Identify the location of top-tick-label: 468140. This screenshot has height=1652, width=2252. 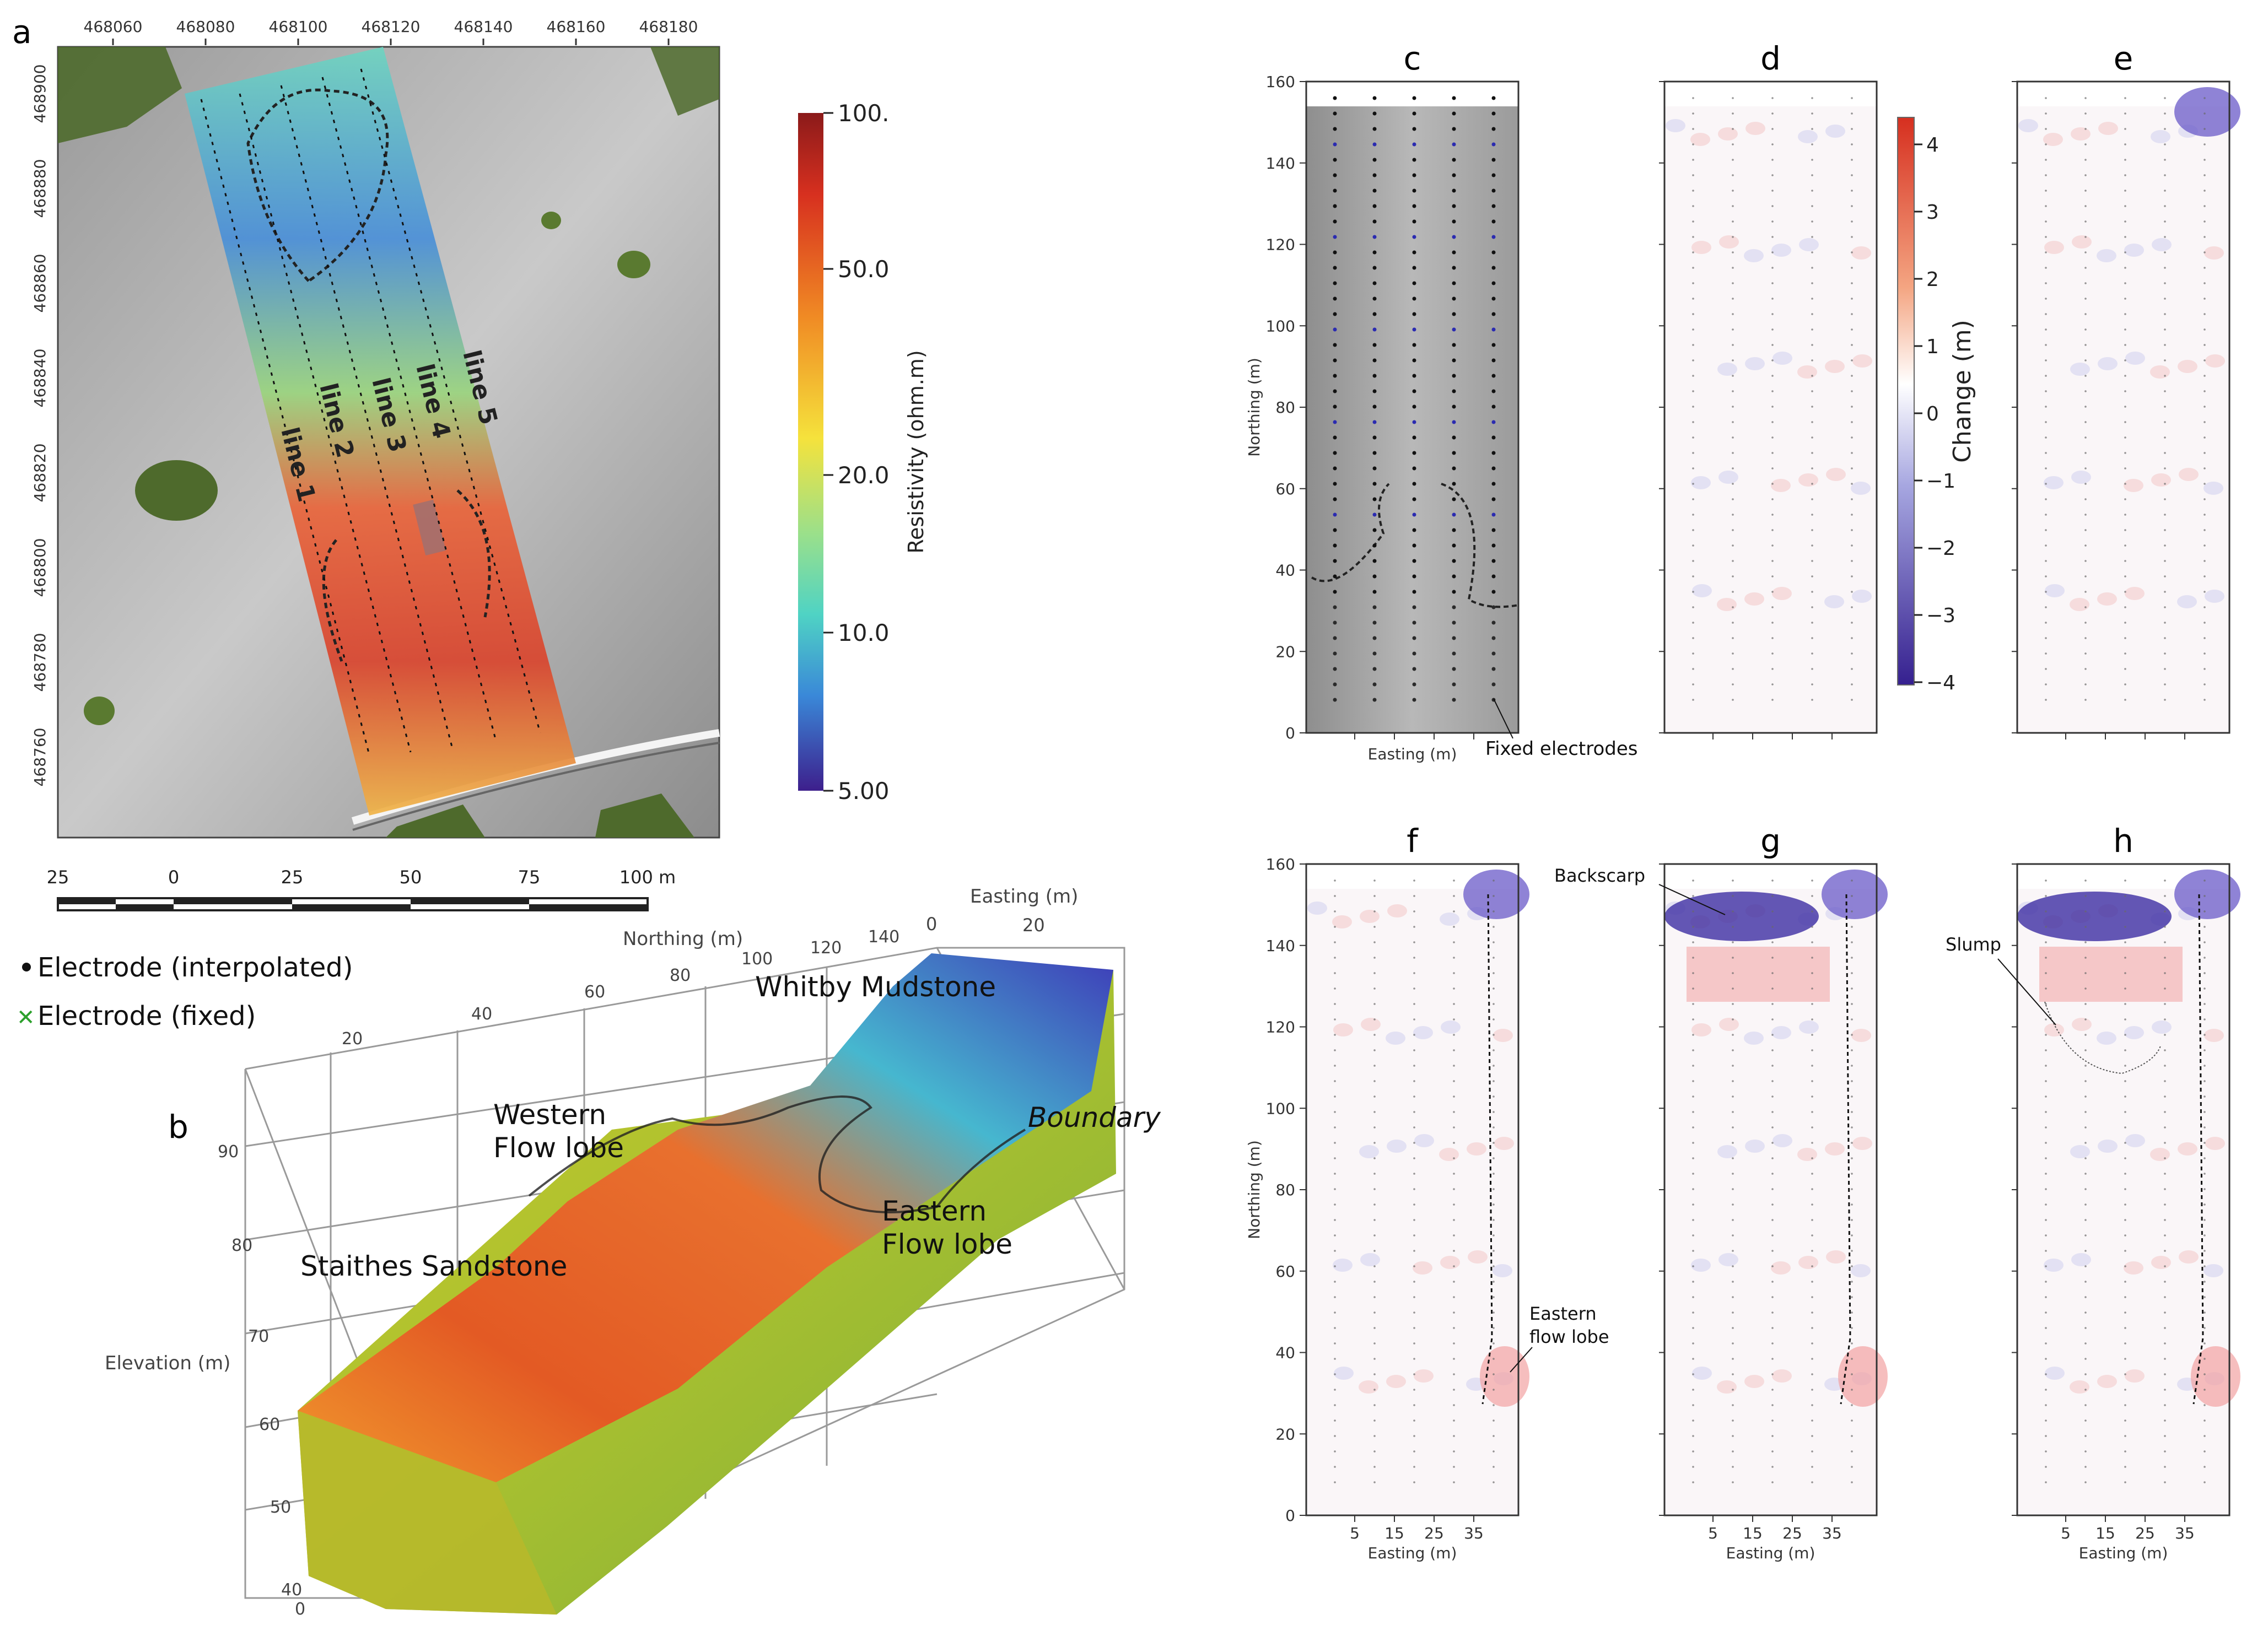
(483, 27).